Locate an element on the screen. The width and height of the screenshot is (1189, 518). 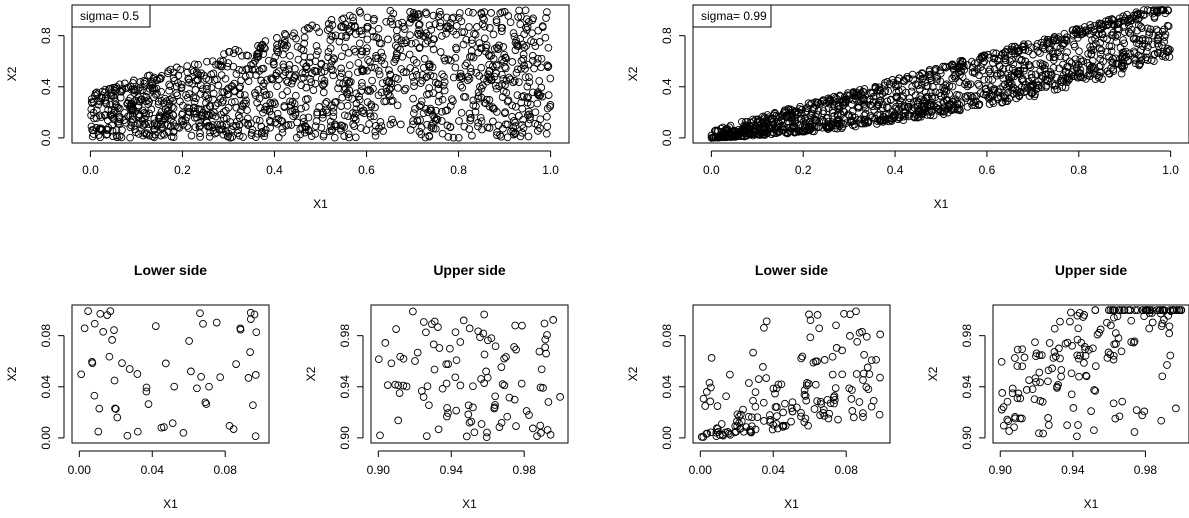
x-tick-label: 0.4 is located at coordinates (895, 170).